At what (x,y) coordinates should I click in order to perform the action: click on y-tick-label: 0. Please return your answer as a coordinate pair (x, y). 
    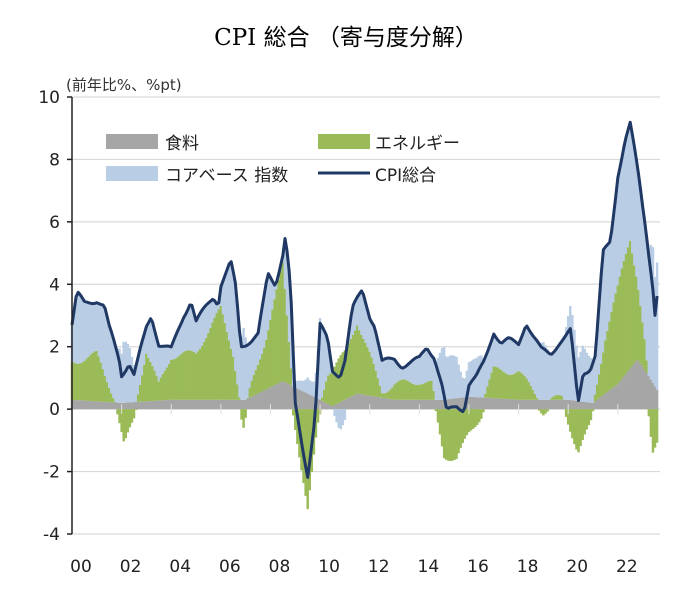
    Looking at the image, I should click on (54, 410).